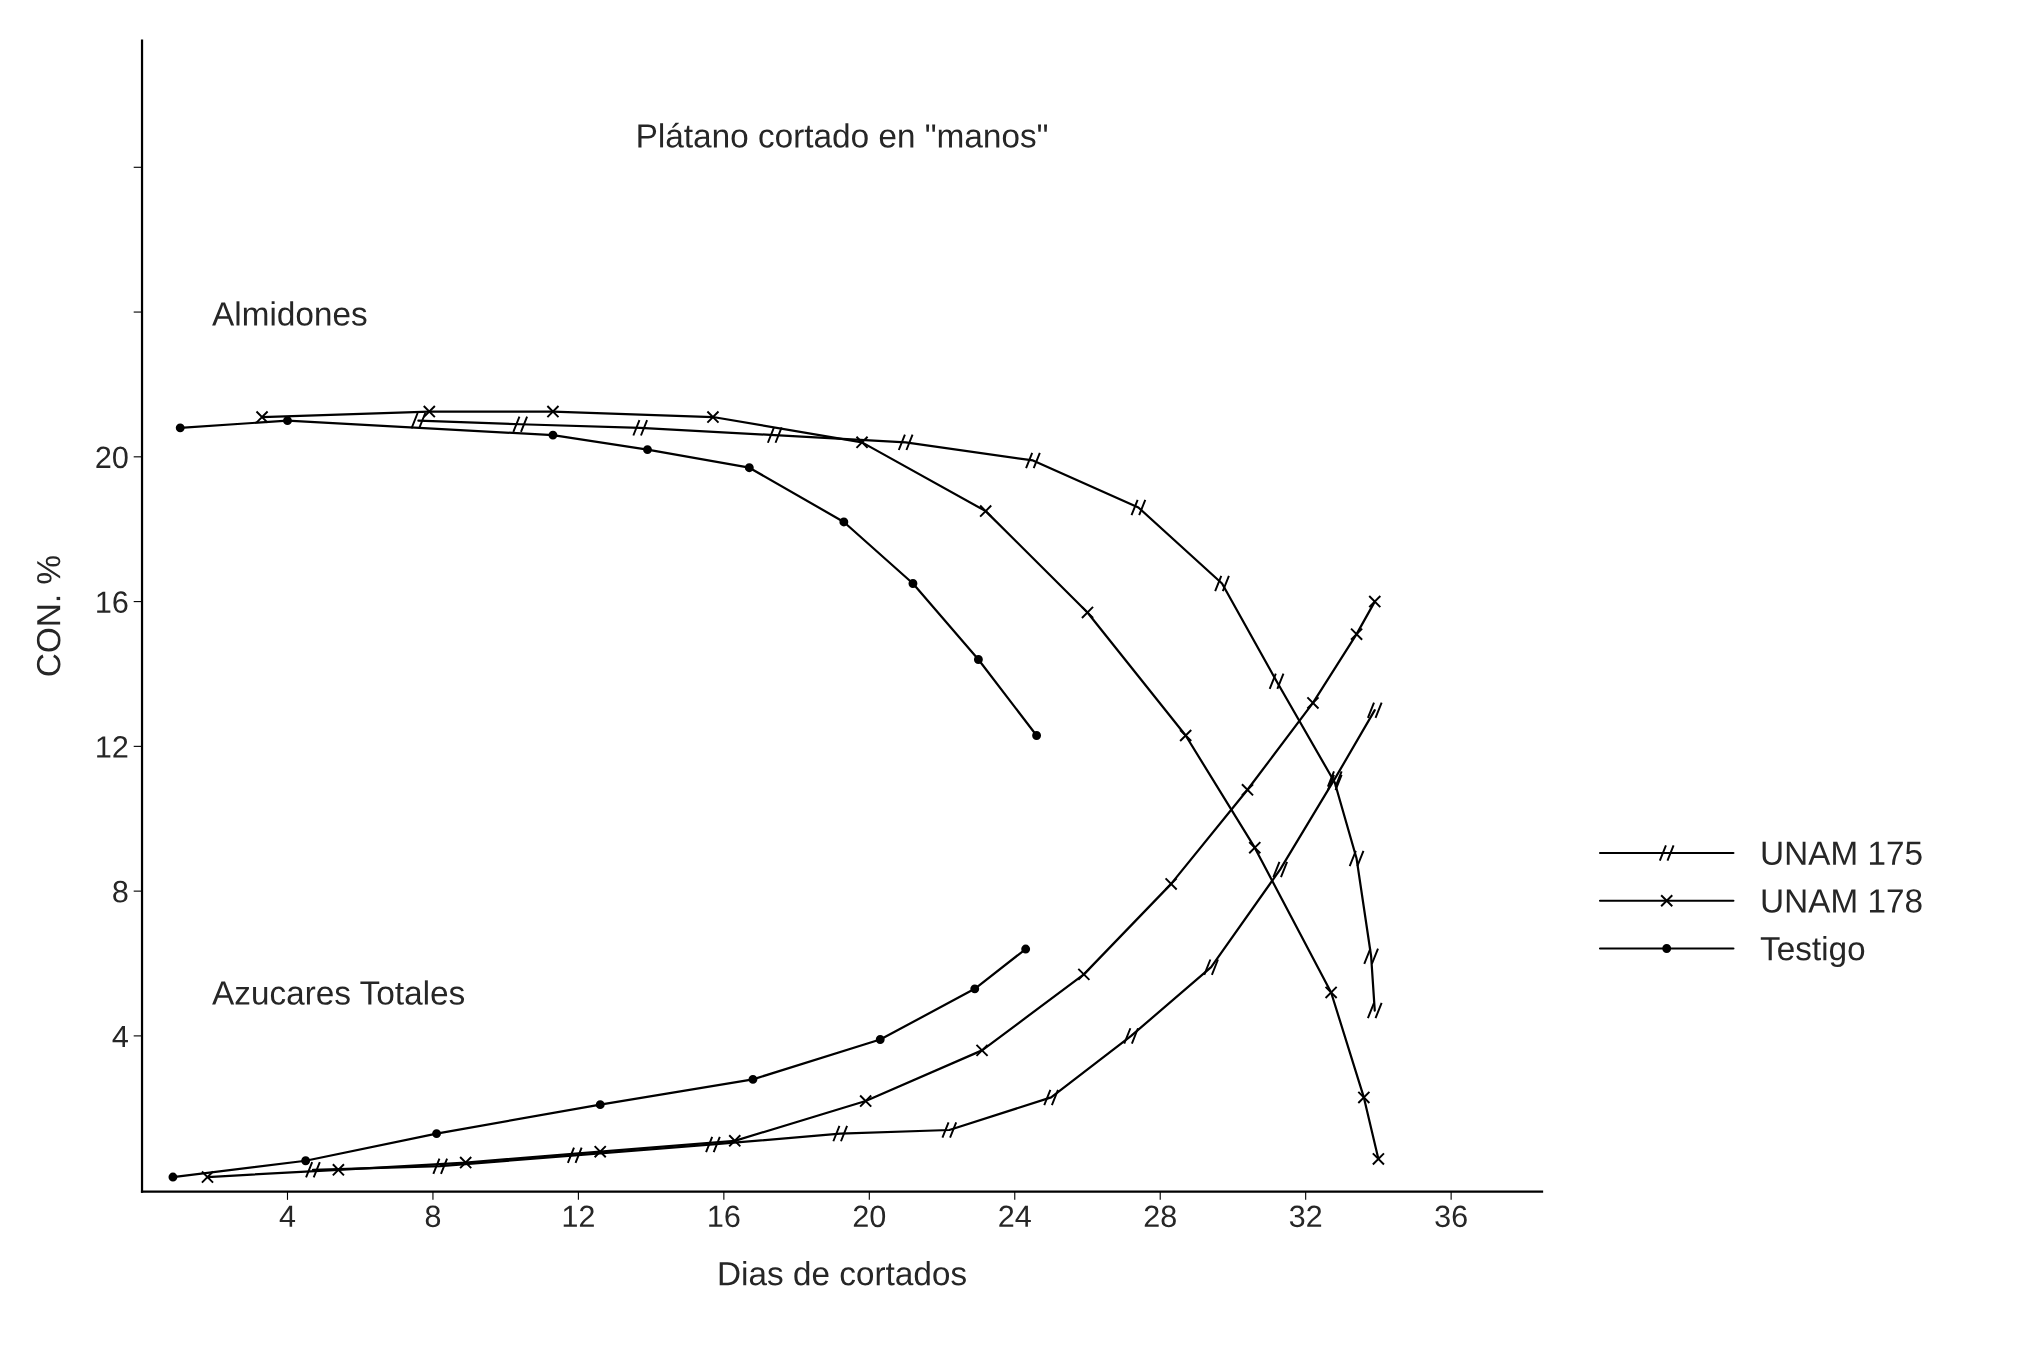 The image size is (2029, 1354). Describe the element at coordinates (112, 457) in the screenshot. I see `y-tick-label: 20` at that location.